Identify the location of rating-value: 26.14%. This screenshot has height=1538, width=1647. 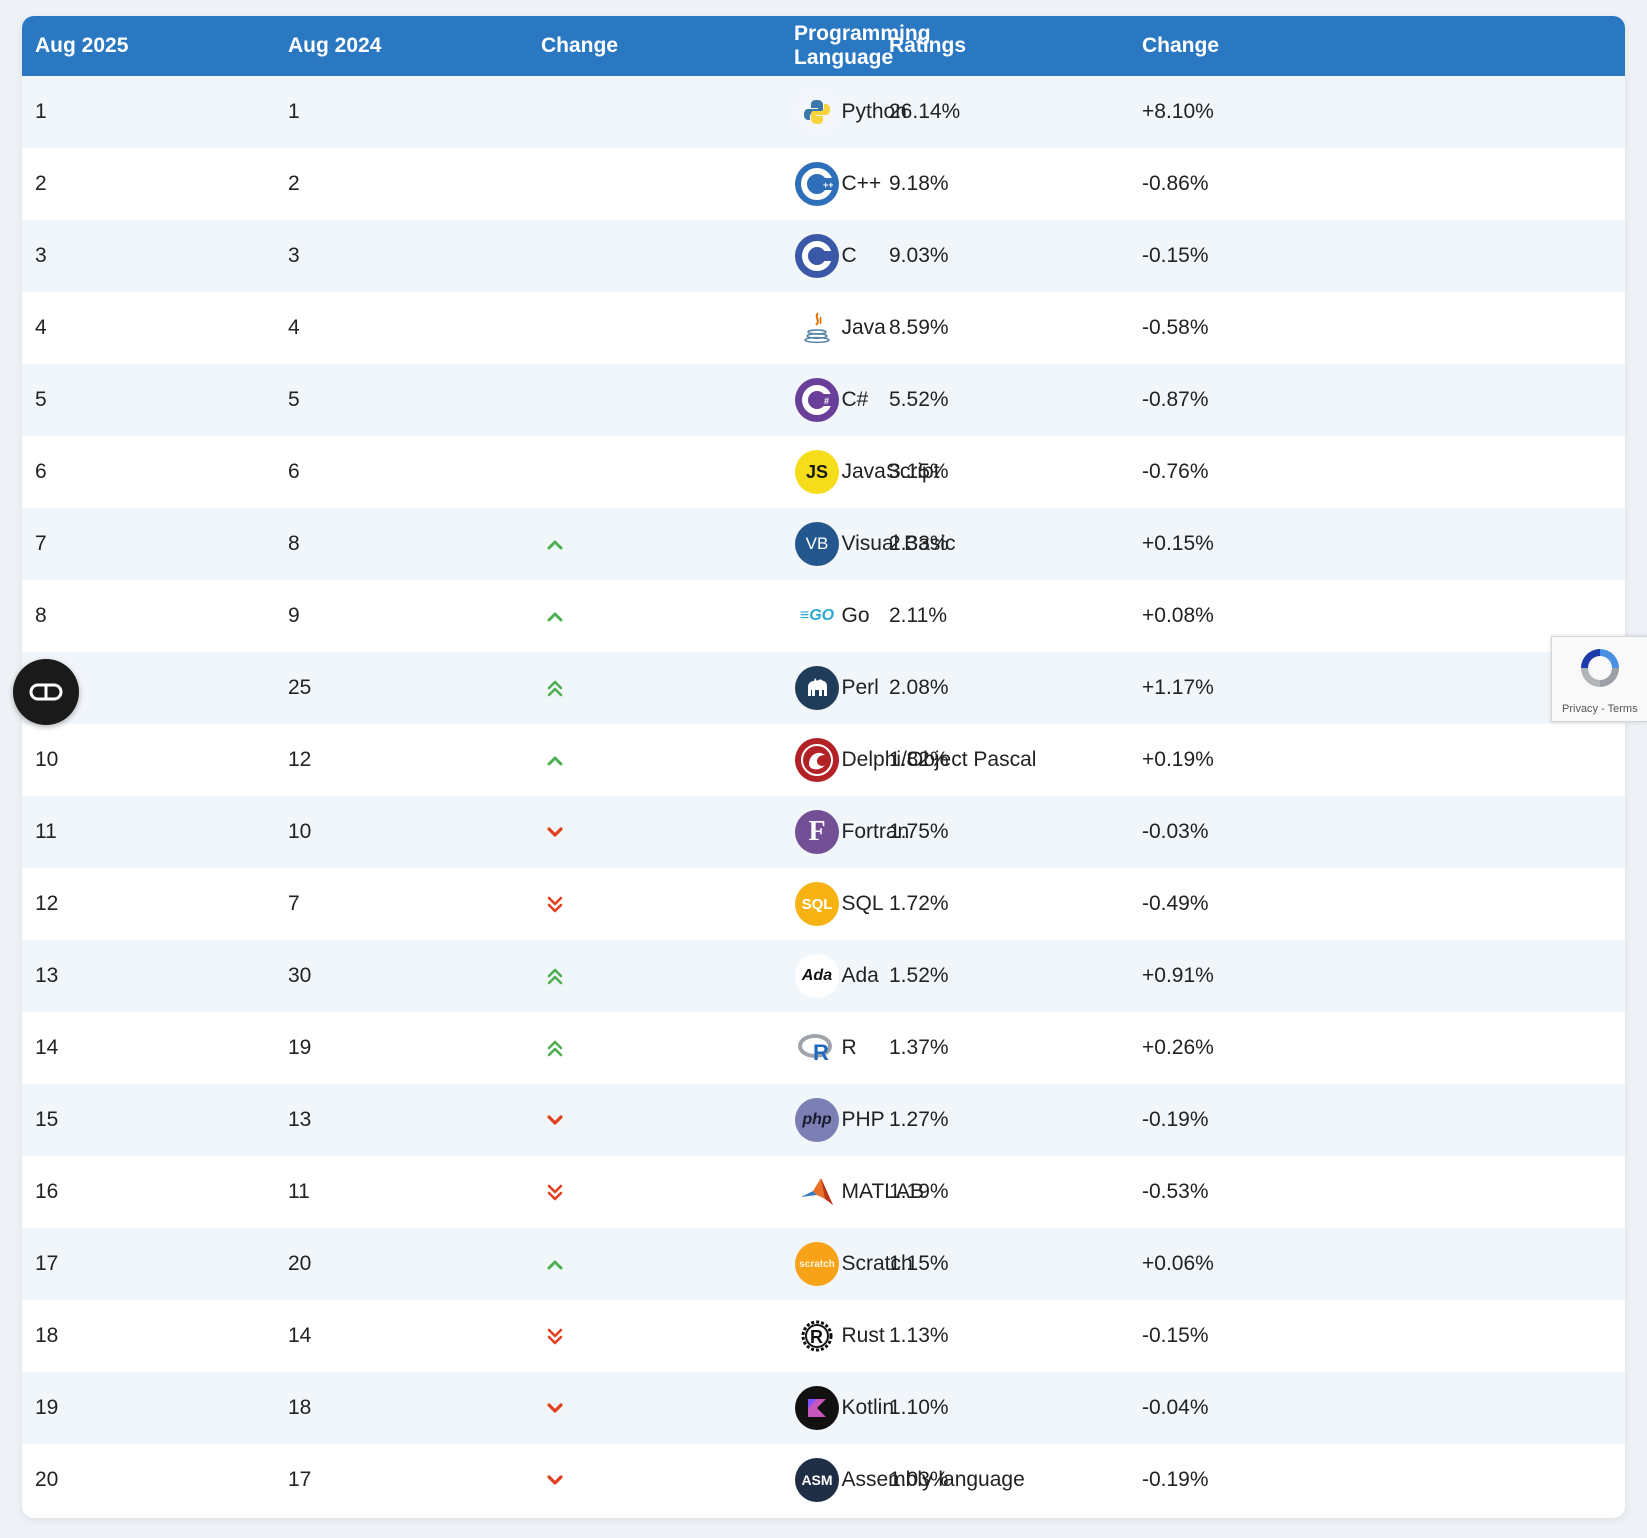
(925, 111).